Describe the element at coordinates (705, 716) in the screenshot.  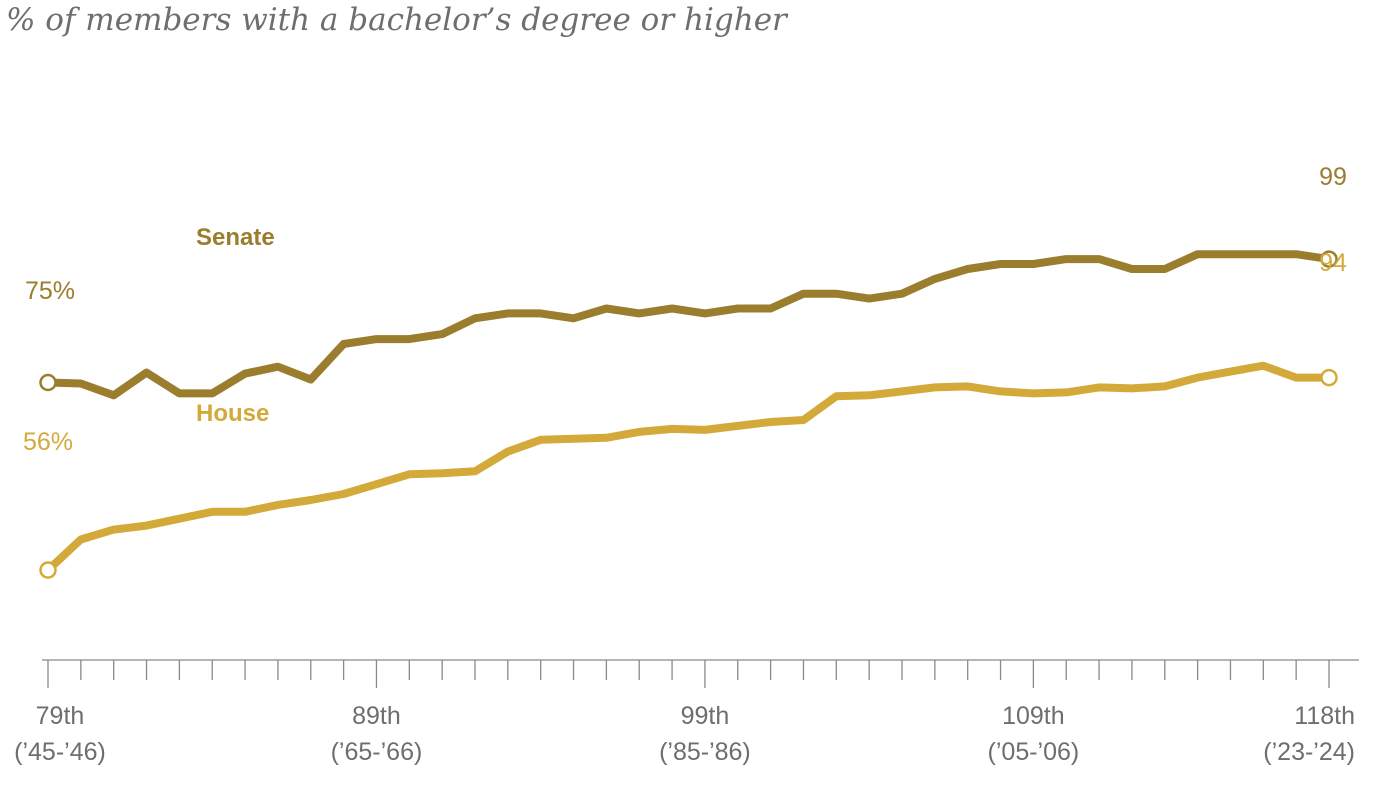
I see `x-tick-label-congress: 99th` at that location.